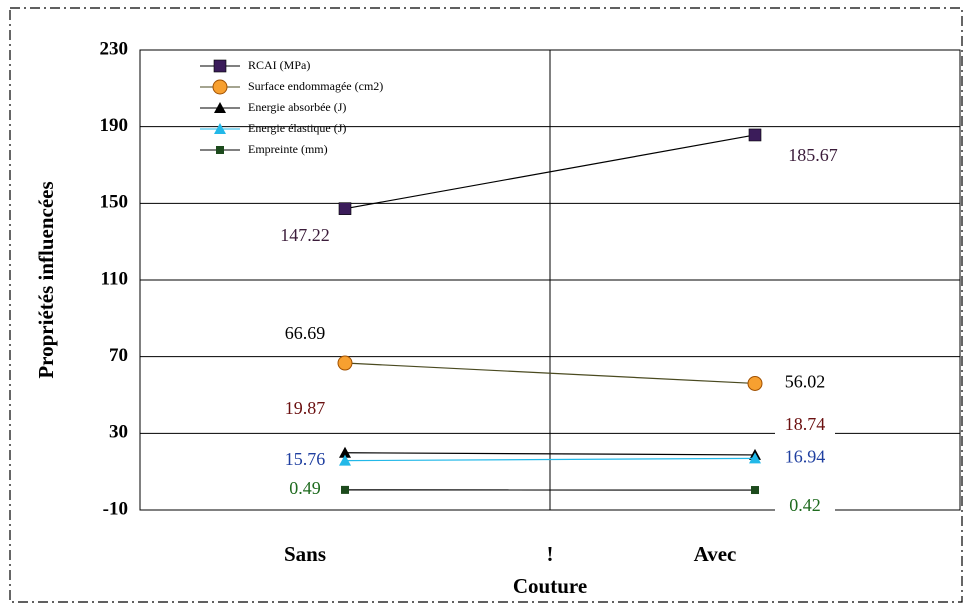  I want to click on x-axis-title: Couture, so click(550, 586).